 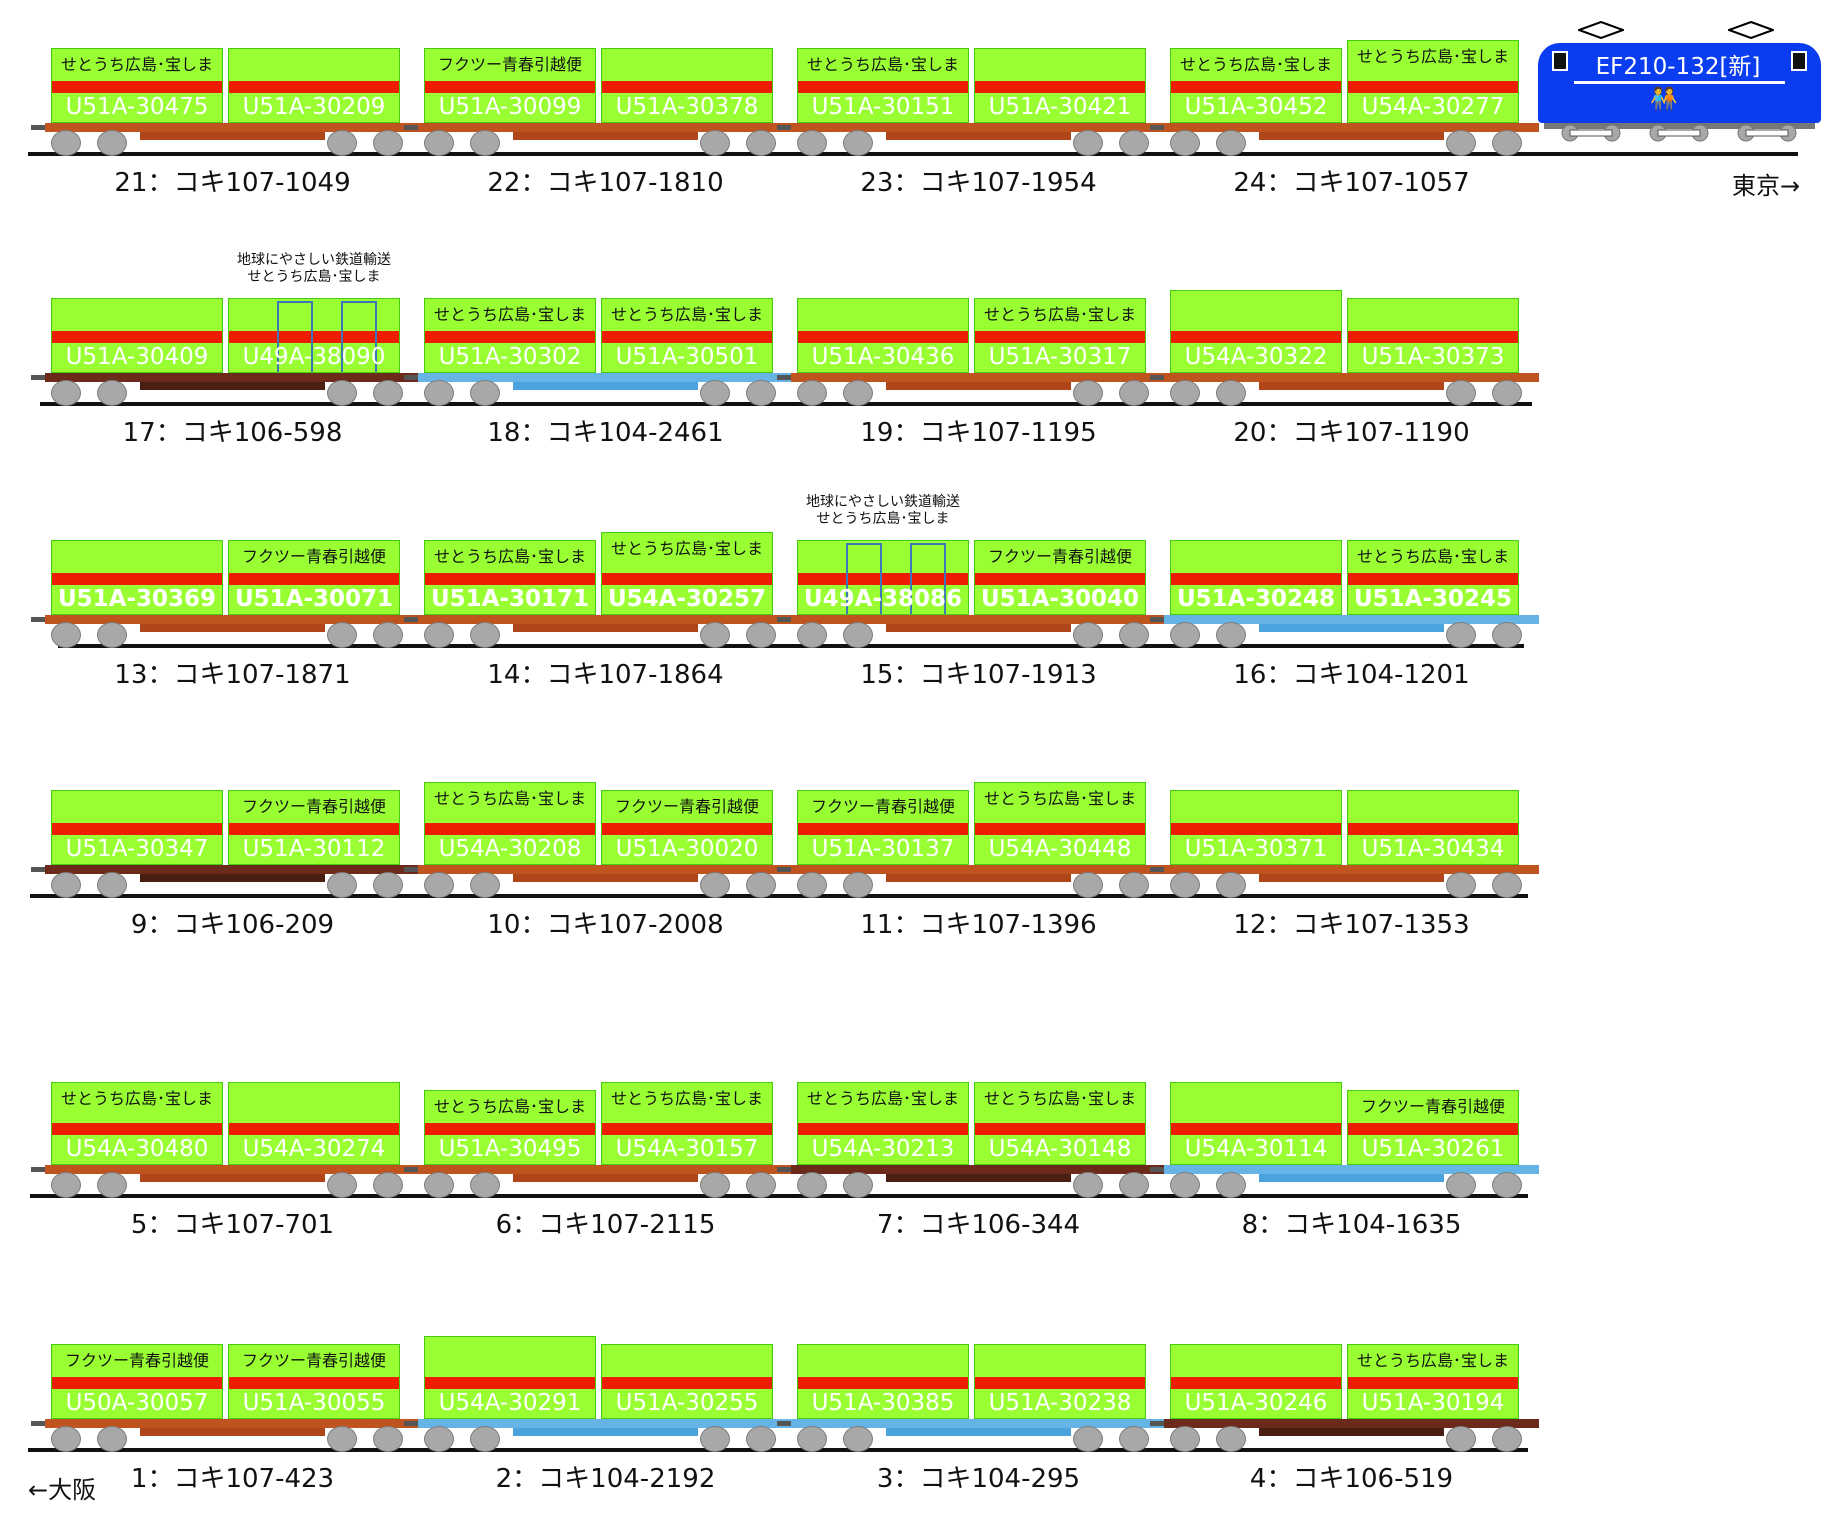 What do you see at coordinates (687, 357) in the screenshot?
I see `container-id: U51A-30501` at bounding box center [687, 357].